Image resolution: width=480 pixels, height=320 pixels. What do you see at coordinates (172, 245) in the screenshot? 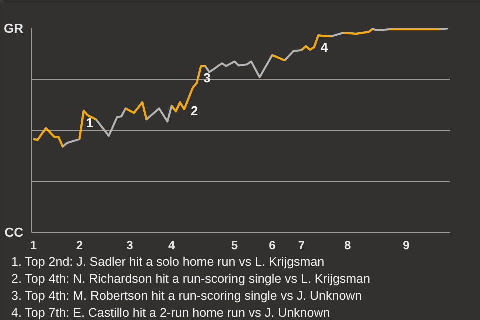
I see `x-tick-label: 4` at bounding box center [172, 245].